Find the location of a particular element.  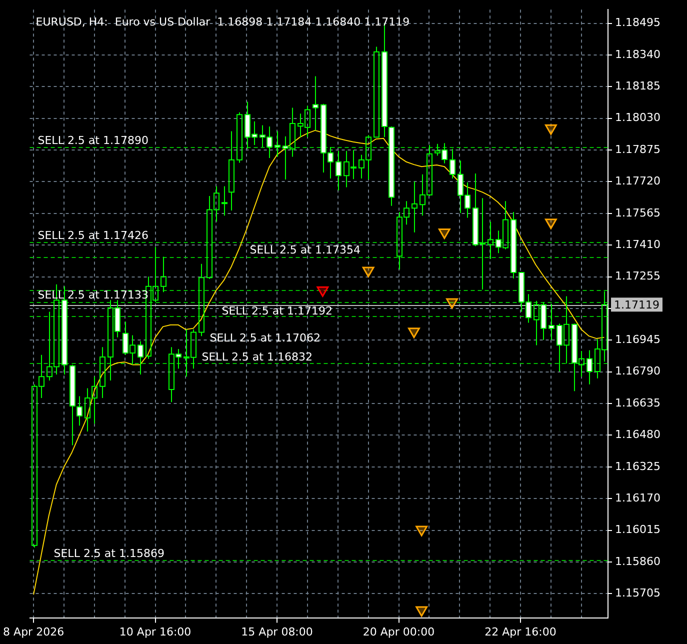

x-tick-label: 22 Apr 16:00 is located at coordinates (520, 631).